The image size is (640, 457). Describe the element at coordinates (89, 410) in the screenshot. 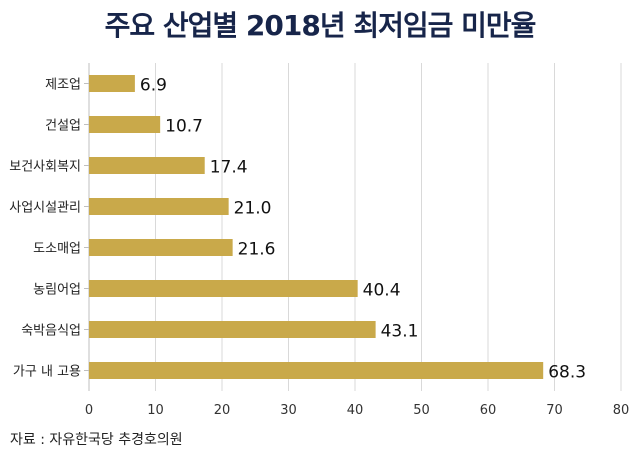

I see `x-tick-label: 0` at that location.